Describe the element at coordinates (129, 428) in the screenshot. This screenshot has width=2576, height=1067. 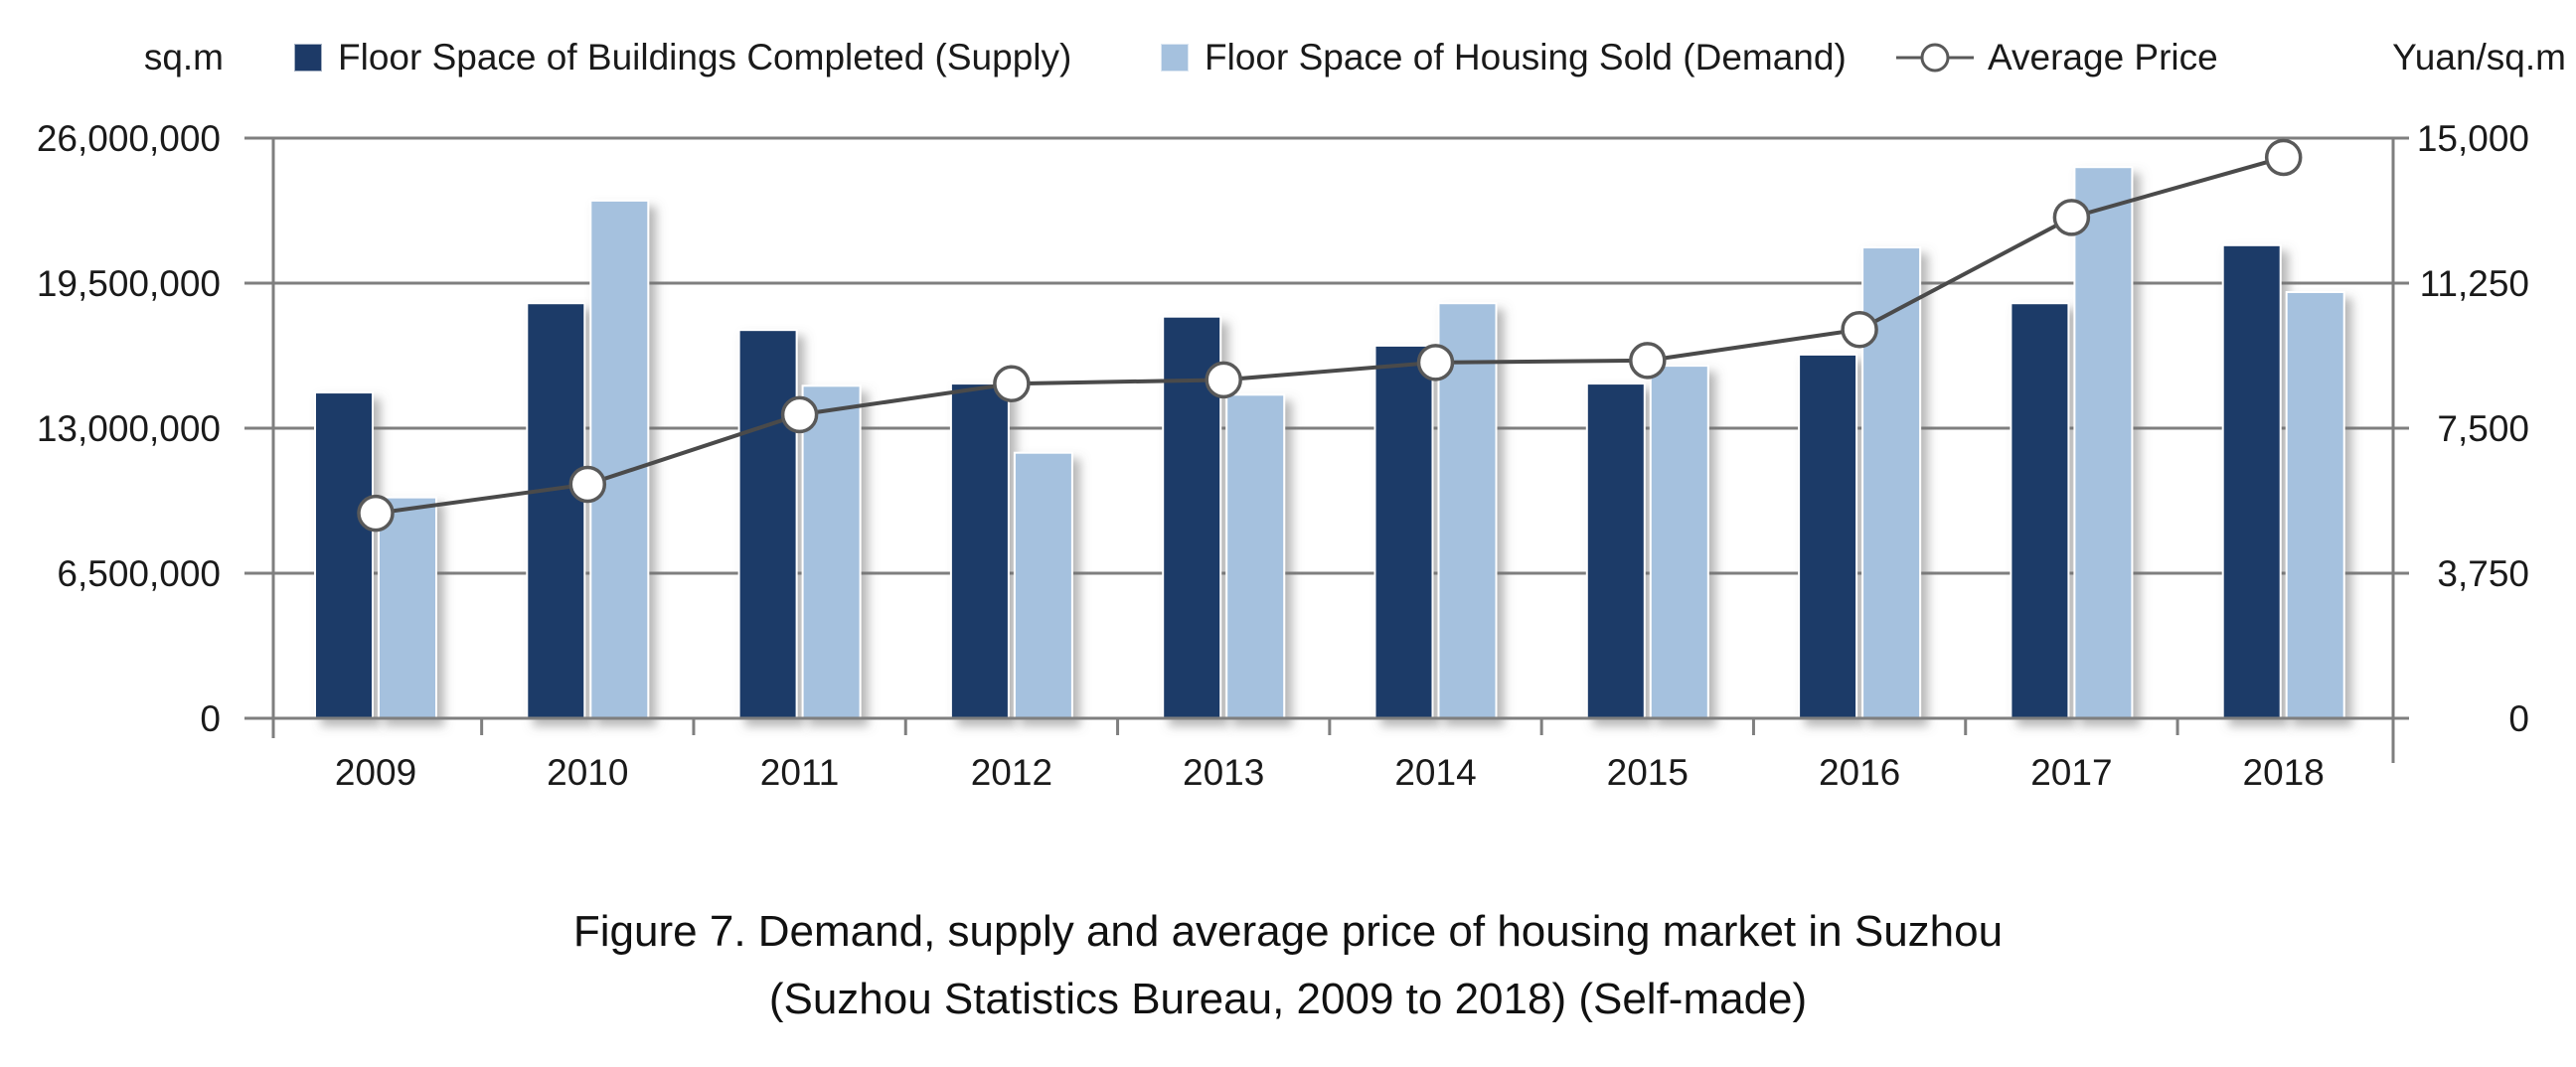
I see `left-axis-tick-label: 13,000,000` at that location.